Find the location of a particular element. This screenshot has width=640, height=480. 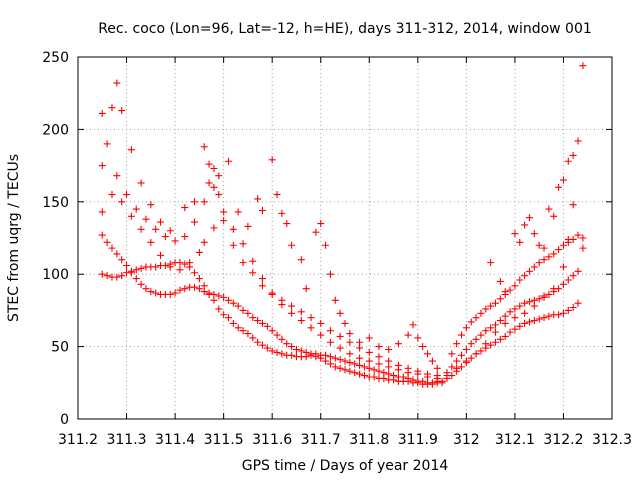

x-tick-label: 312.3 is located at coordinates (612, 440).